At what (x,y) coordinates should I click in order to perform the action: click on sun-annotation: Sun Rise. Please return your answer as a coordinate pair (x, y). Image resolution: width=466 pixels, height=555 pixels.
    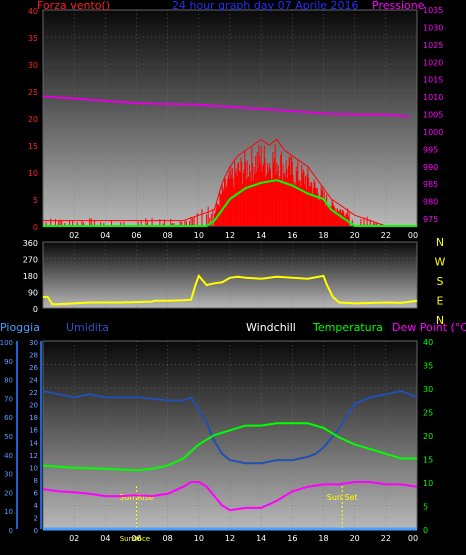
    Looking at the image, I should click on (136, 497).